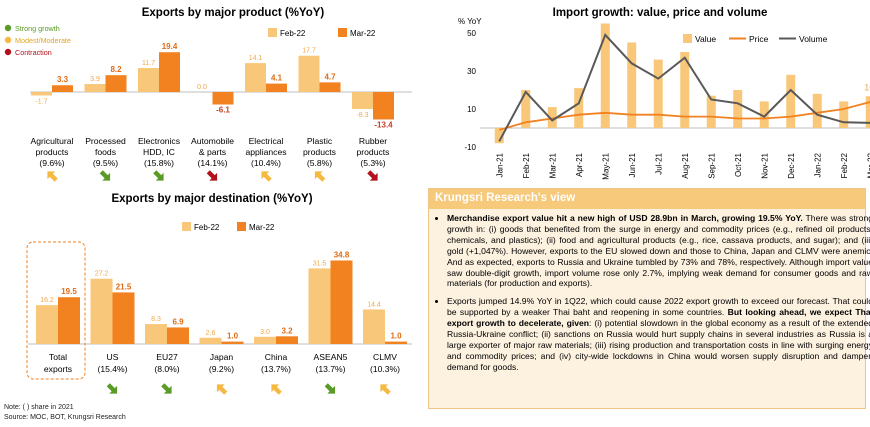 Image resolution: width=870 pixels, height=427 pixels. What do you see at coordinates (330, 369) in the screenshot?
I see `category-label: (13.7%)` at bounding box center [330, 369].